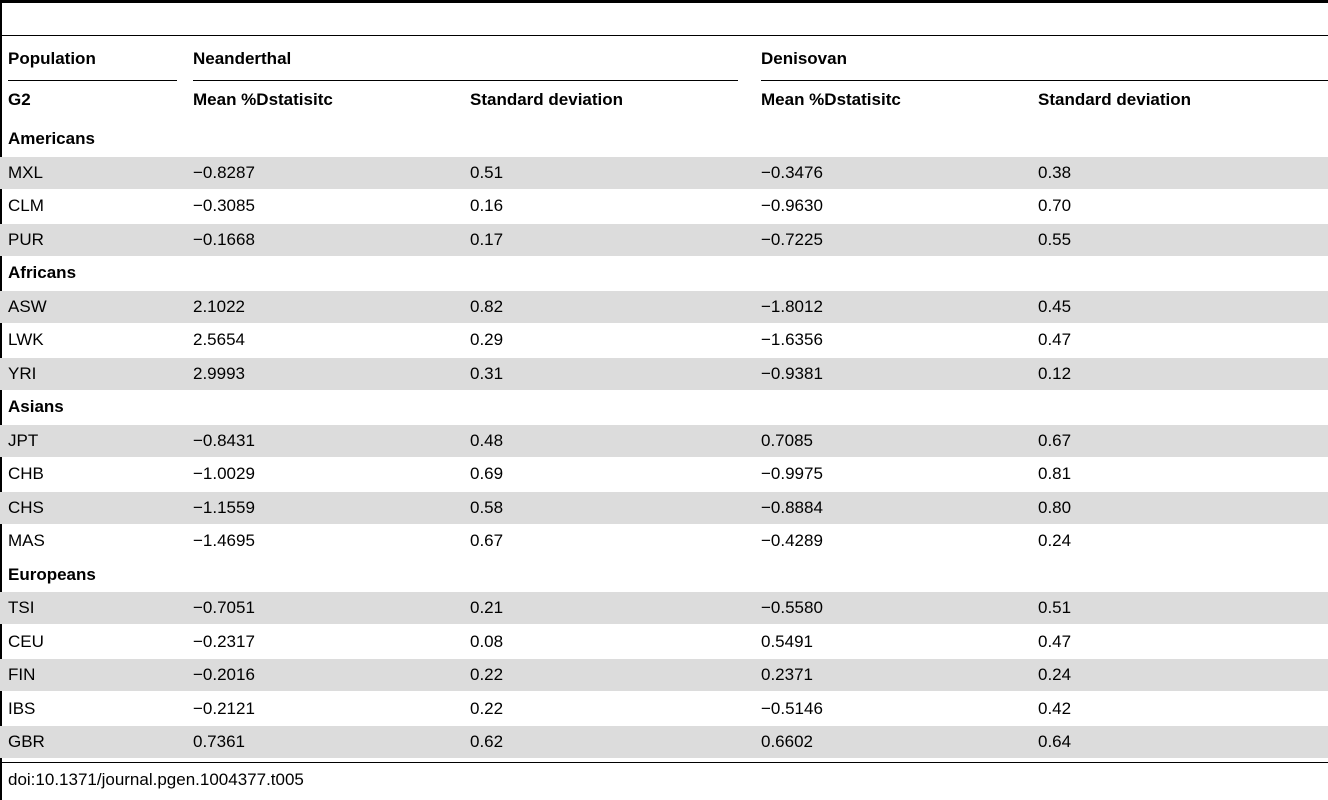 The width and height of the screenshot is (1328, 800). Describe the element at coordinates (1, 400) in the screenshot. I see `left-border` at that location.